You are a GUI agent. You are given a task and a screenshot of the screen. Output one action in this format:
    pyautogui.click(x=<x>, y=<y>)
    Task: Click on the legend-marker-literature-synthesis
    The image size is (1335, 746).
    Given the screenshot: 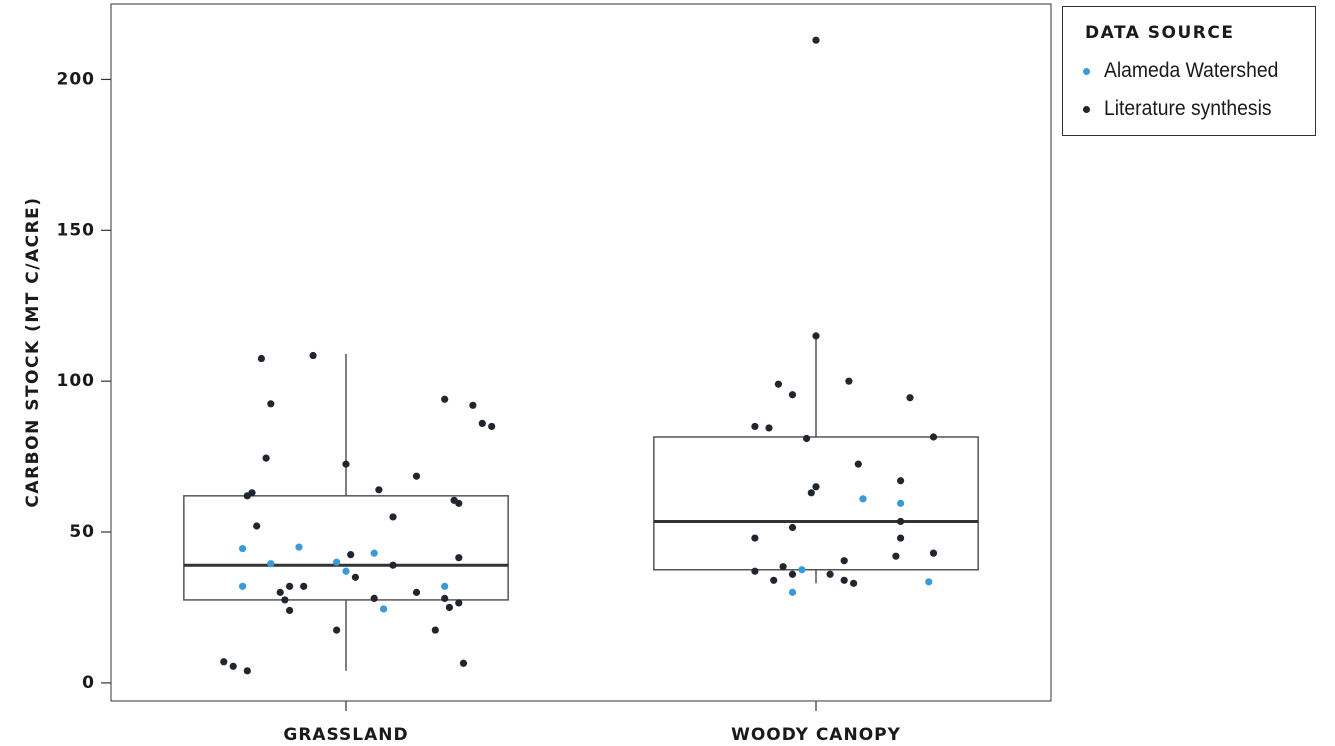 What is the action you would take?
    pyautogui.click(x=1086, y=109)
    